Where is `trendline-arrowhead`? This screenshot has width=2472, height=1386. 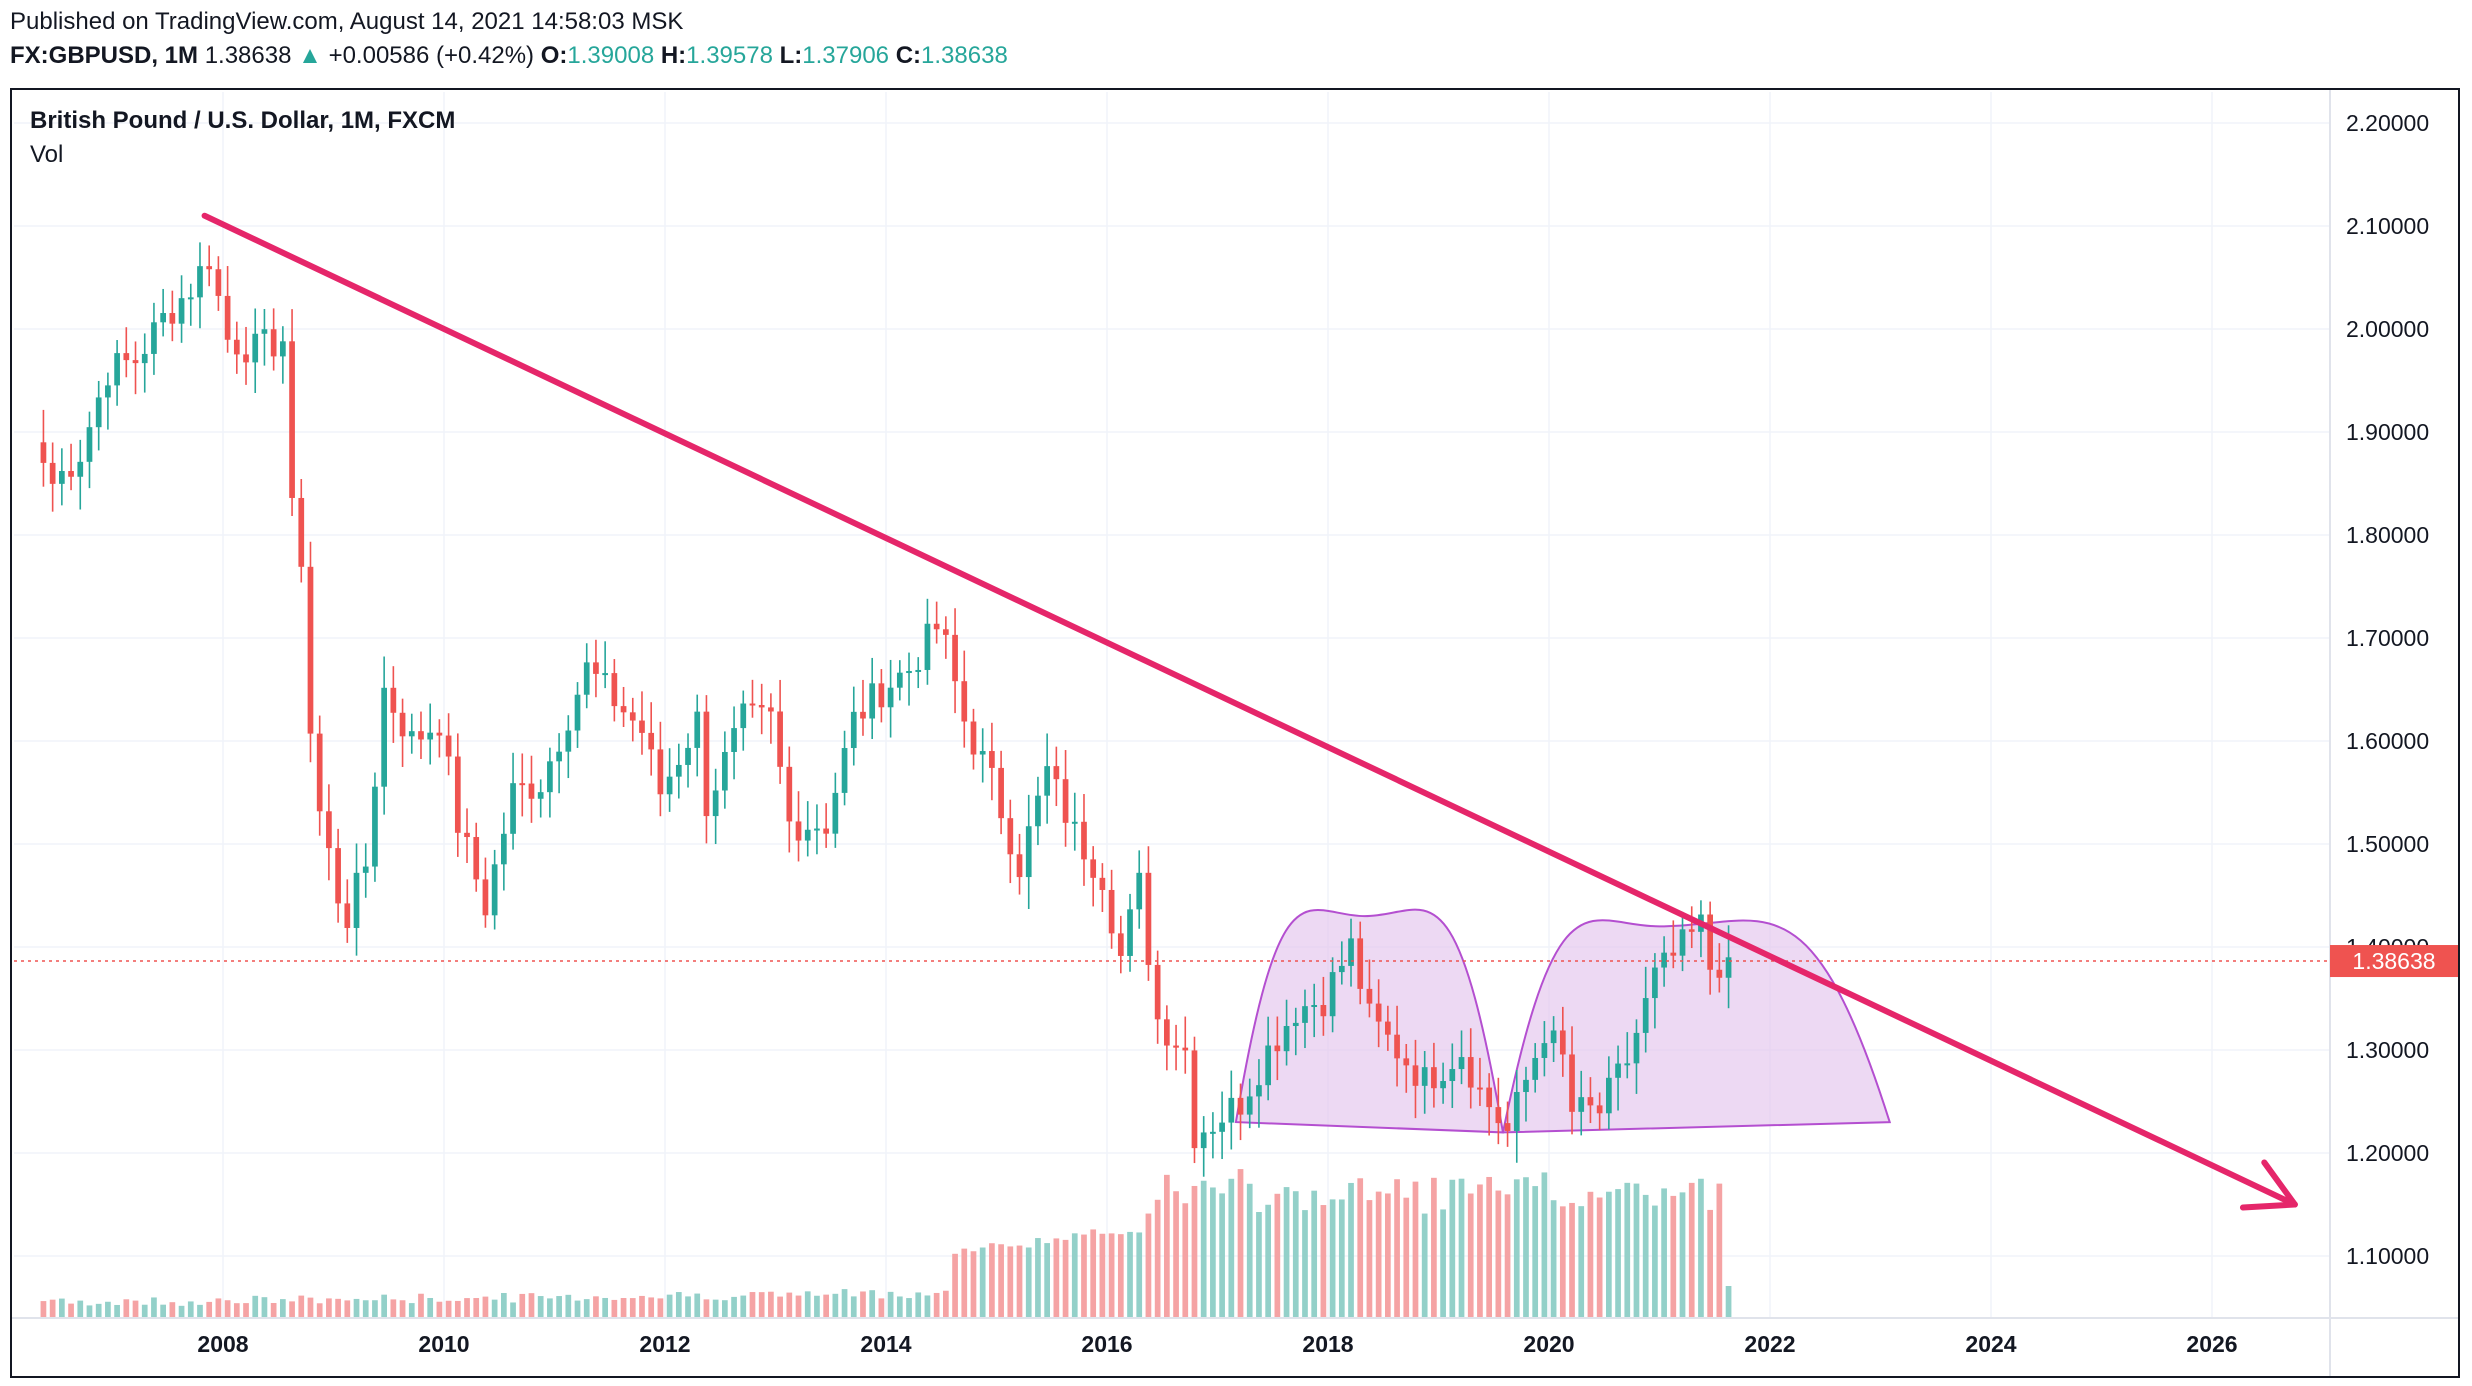 trendline-arrowhead is located at coordinates (2268, 1185).